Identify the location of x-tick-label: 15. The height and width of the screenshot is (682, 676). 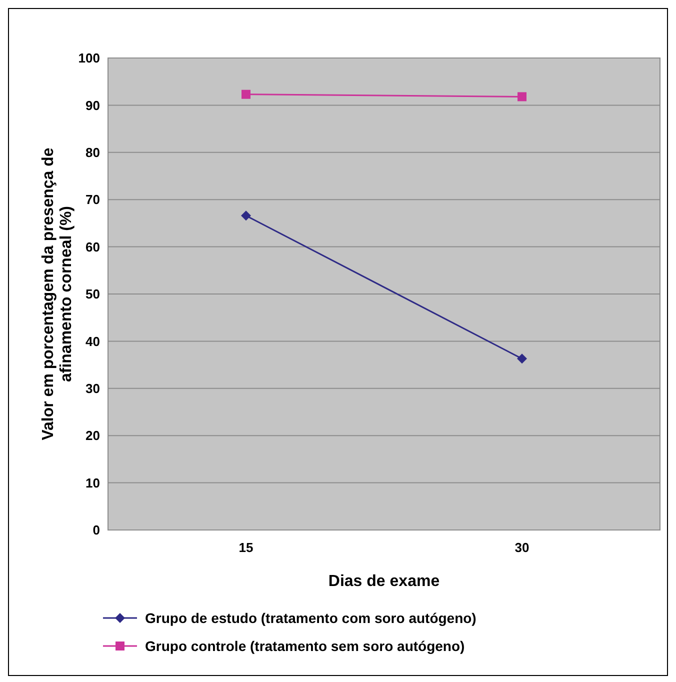
(246, 547).